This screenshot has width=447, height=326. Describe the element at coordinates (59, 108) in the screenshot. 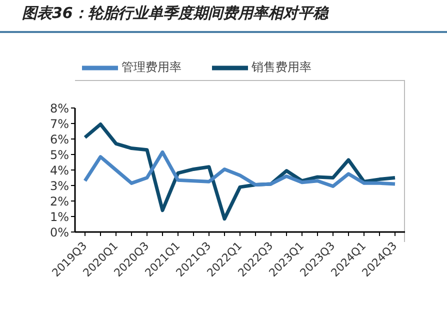

I see `y-tick-label: 8%` at that location.